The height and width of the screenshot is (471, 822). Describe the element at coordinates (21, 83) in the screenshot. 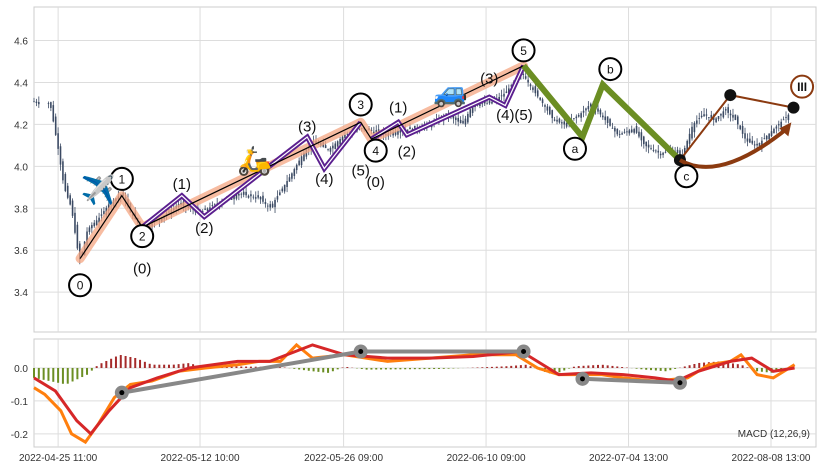

I see `price-y-tick: 4.4` at that location.